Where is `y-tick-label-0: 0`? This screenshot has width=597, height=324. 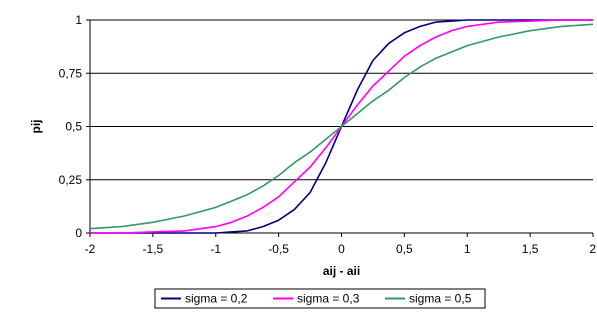 y-tick-label-0: 0 is located at coordinates (78, 233).